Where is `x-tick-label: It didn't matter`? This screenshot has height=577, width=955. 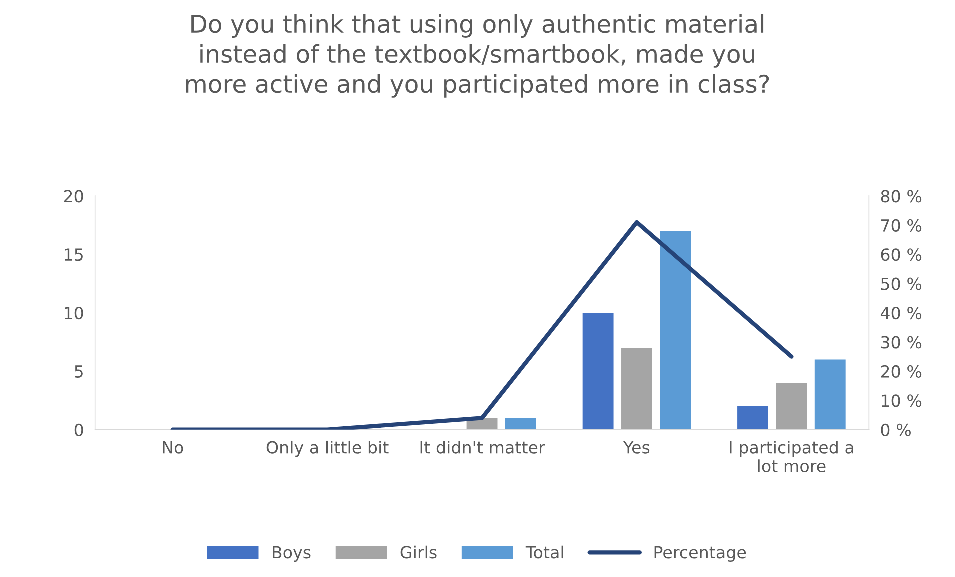
x-tick-label: It didn't matter is located at coordinates (483, 447).